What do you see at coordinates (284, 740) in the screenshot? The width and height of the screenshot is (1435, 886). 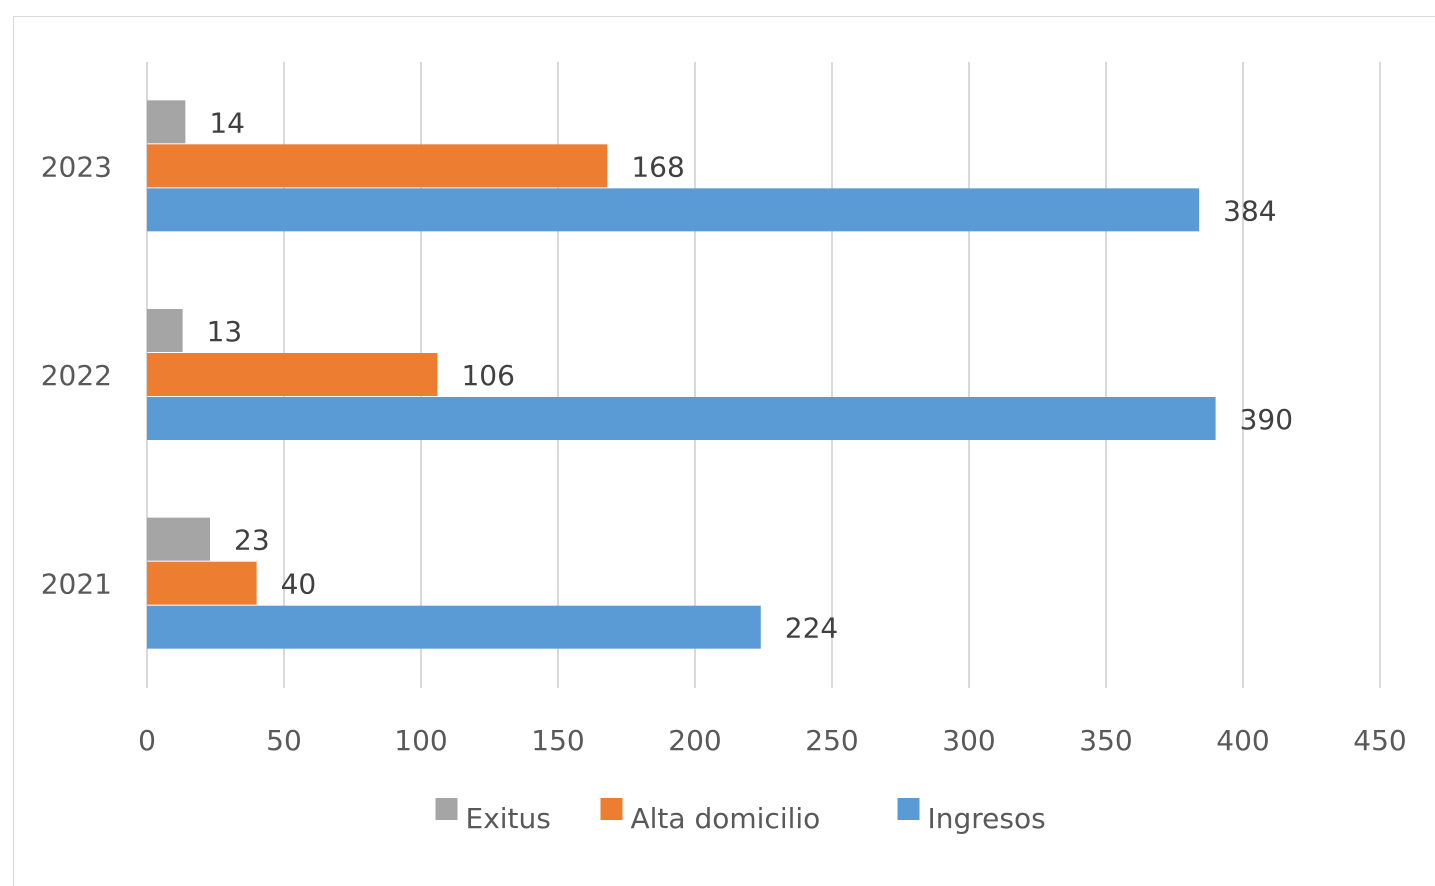 I see `x-tick-label-50: 50` at bounding box center [284, 740].